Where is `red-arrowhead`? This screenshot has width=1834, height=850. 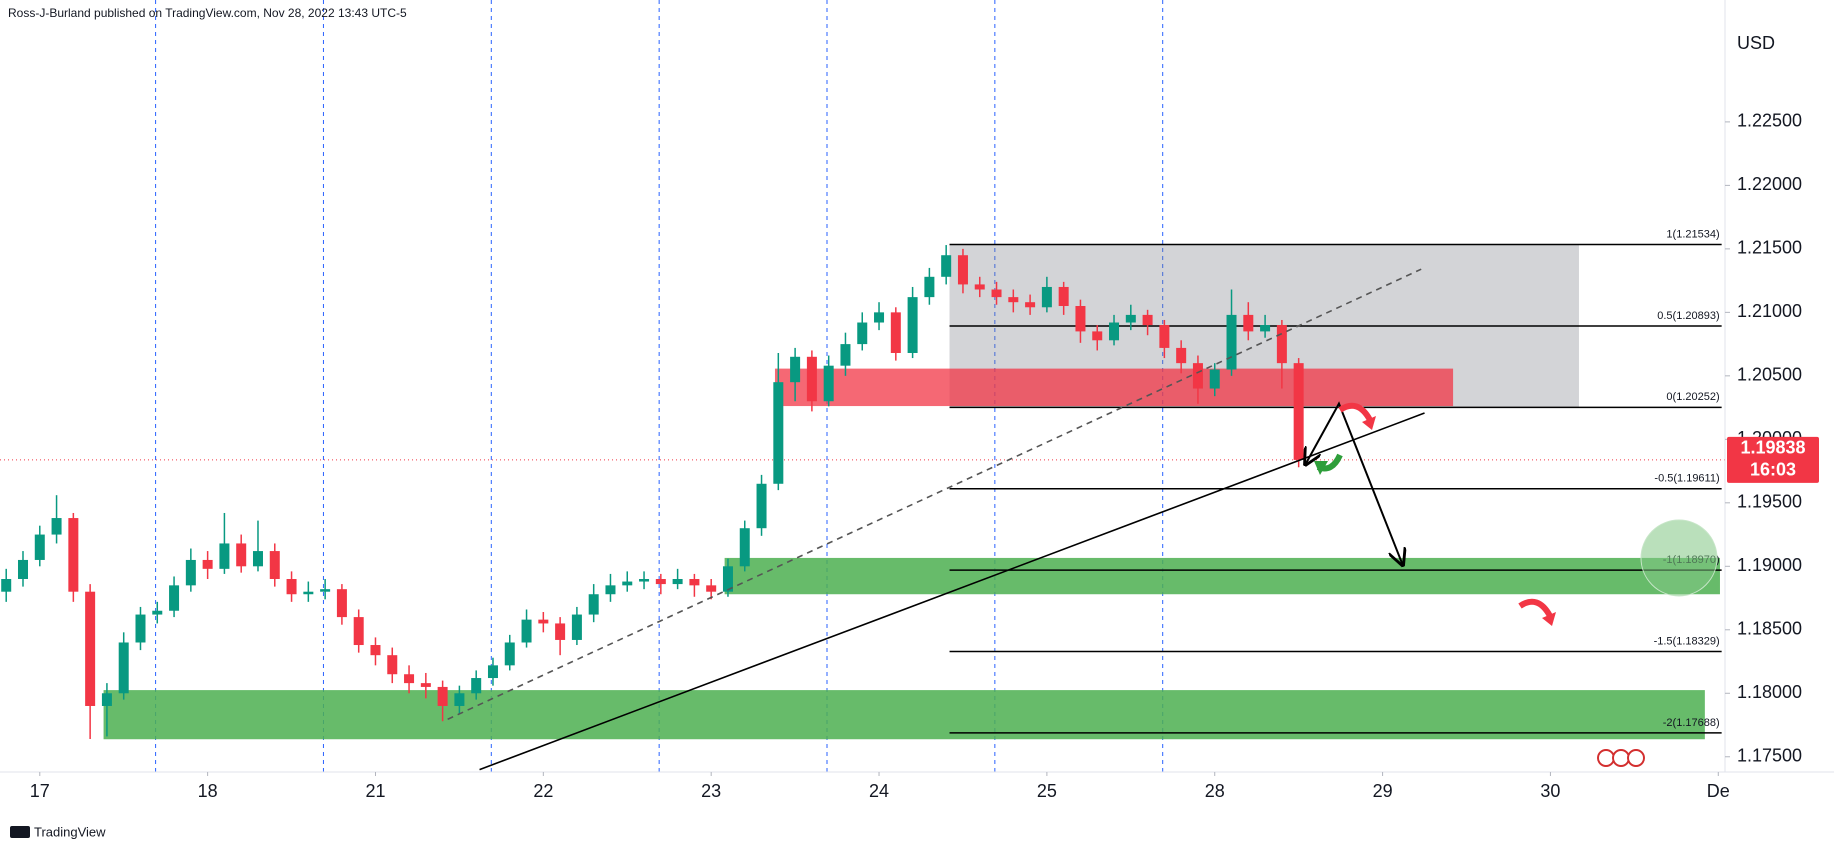
red-arrowhead is located at coordinates (1369, 423).